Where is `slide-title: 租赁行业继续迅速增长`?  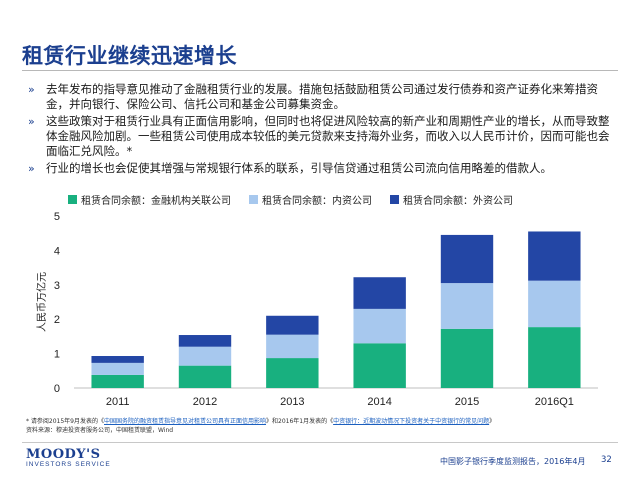 slide-title: 租赁行业继续迅速增长 is located at coordinates (129, 56).